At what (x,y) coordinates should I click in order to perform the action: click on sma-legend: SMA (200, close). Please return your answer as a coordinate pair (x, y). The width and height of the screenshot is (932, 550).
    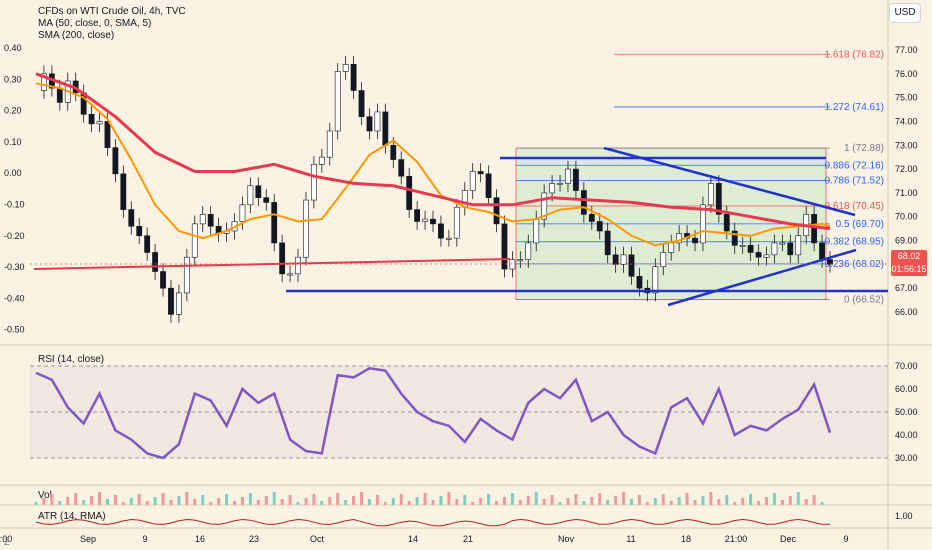
    Looking at the image, I should click on (76, 35).